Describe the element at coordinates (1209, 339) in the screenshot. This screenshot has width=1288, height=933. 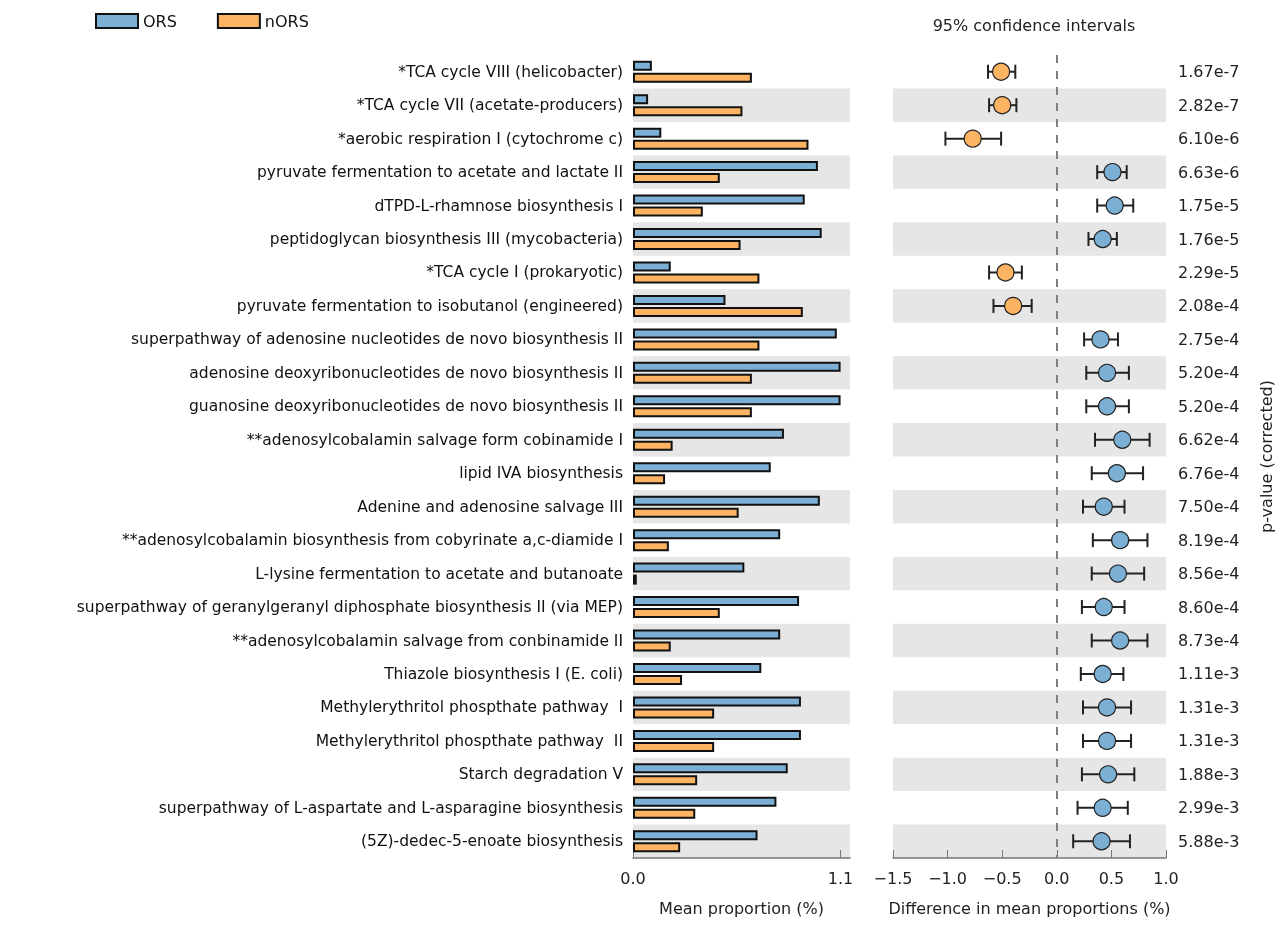
I see `y2-tick-label: 2.75e-4` at that location.